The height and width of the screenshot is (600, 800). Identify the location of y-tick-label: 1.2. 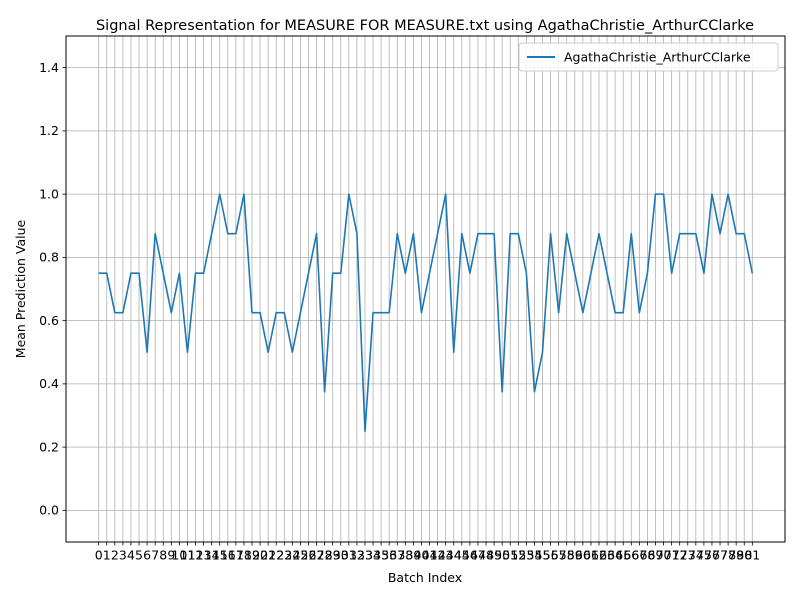
(49, 130).